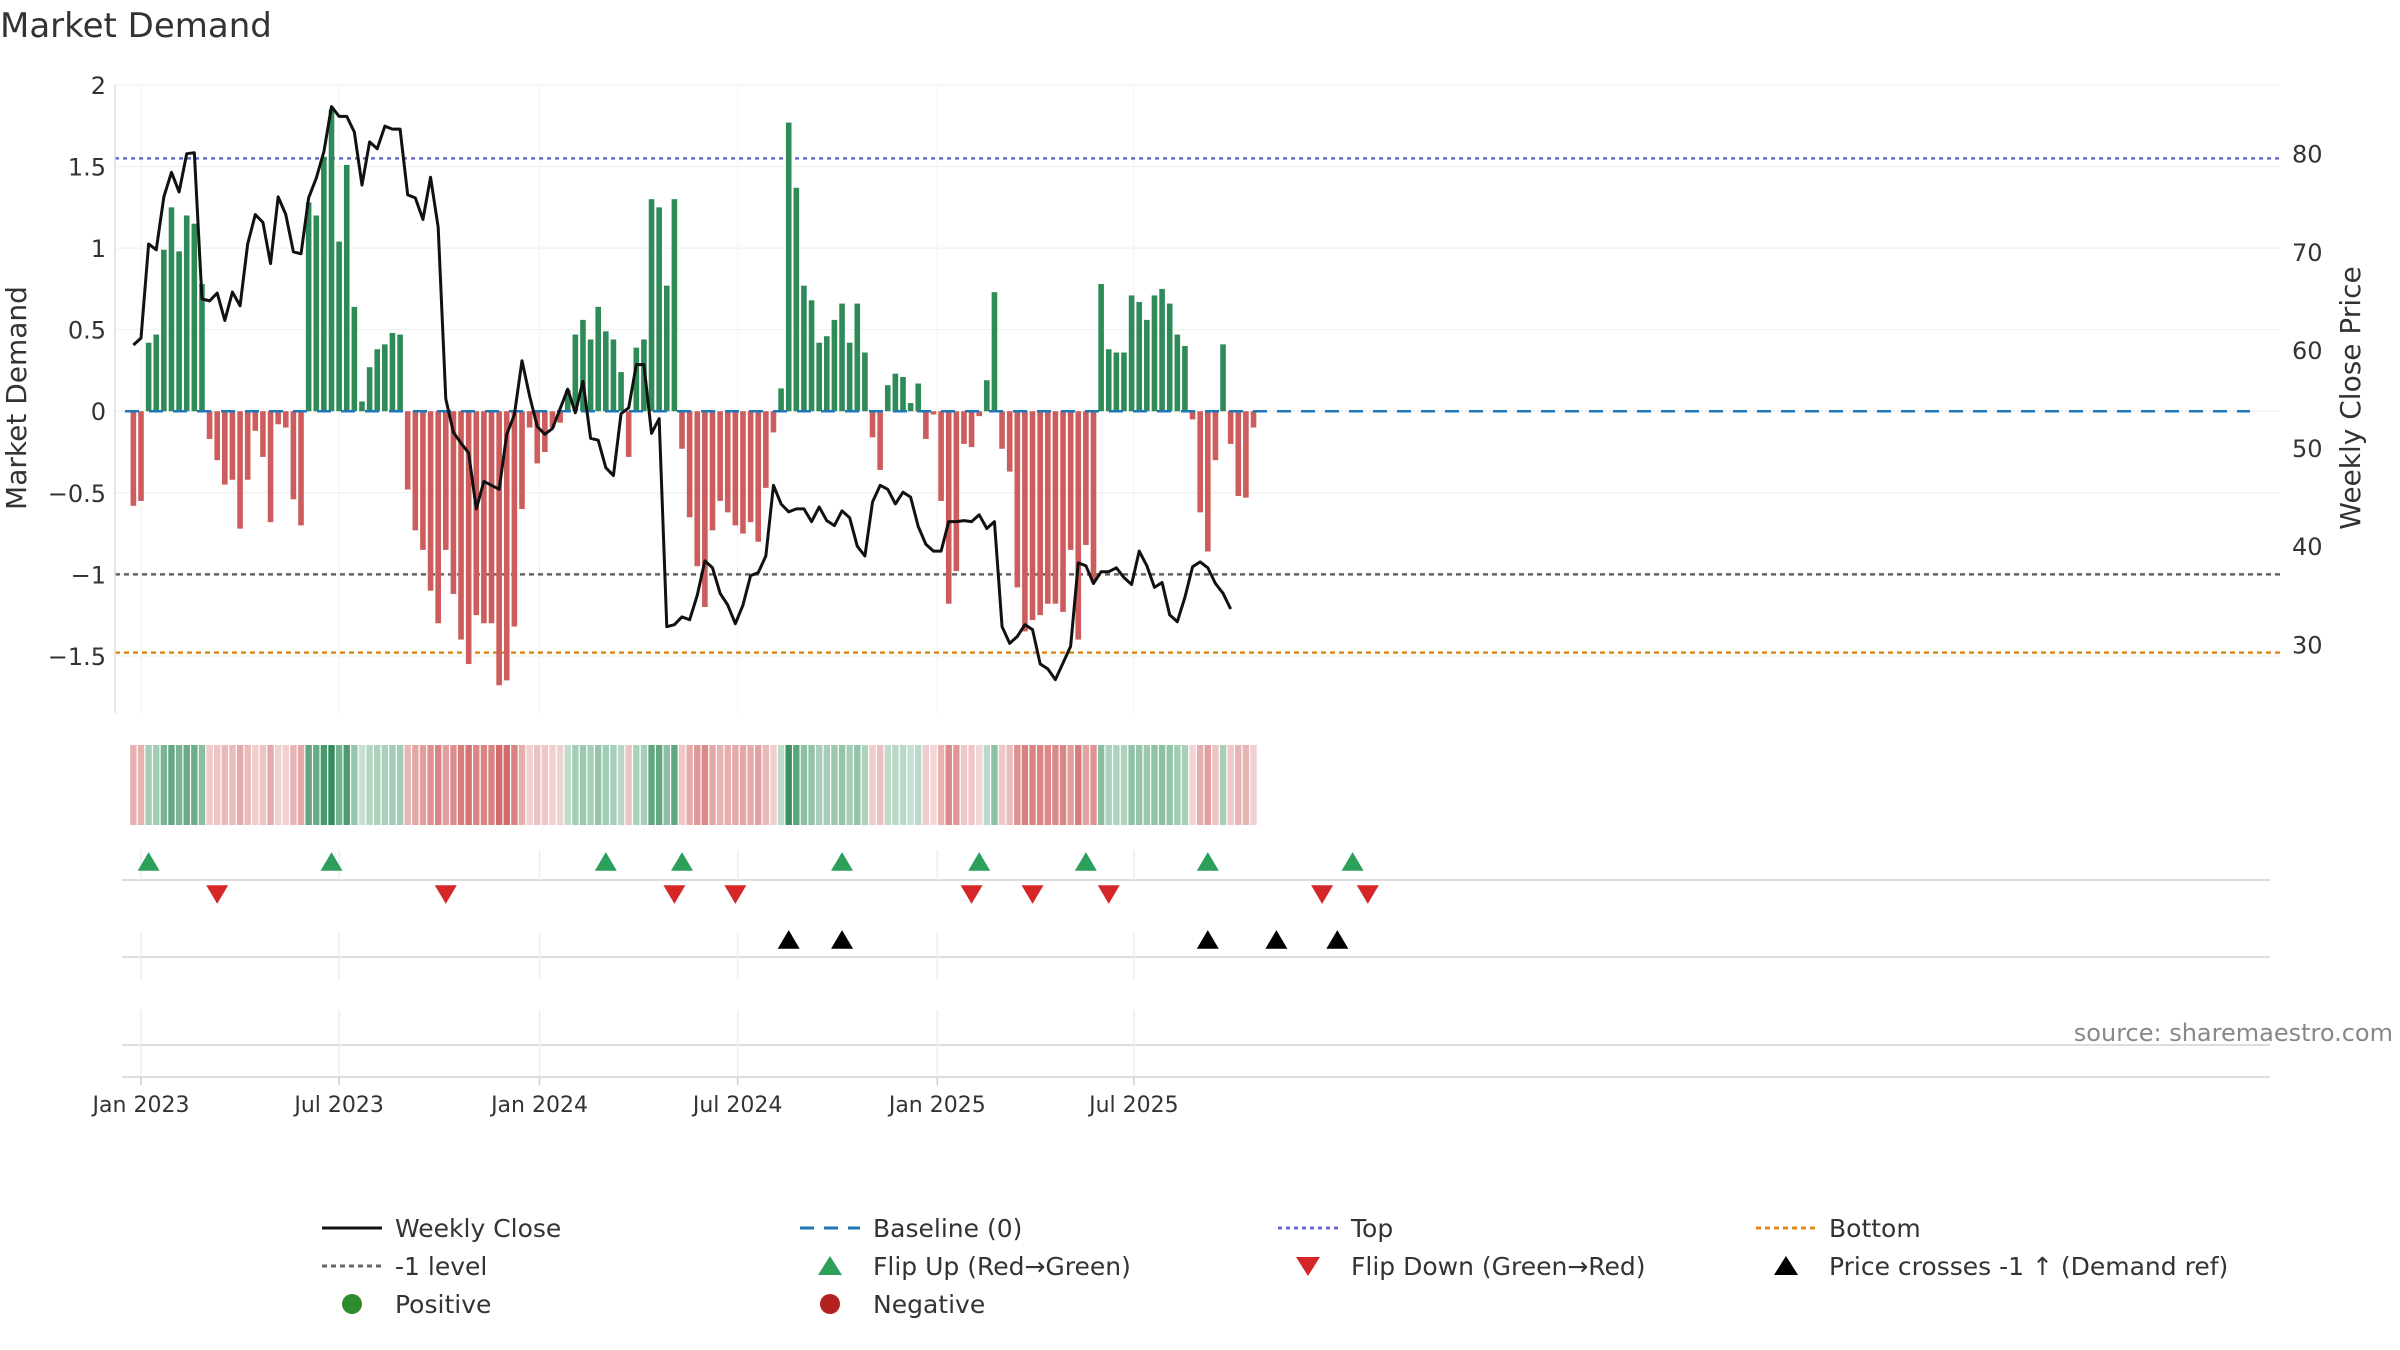 The height and width of the screenshot is (1350, 2400). I want to click on legend-swatch-negative, so click(830, 1304).